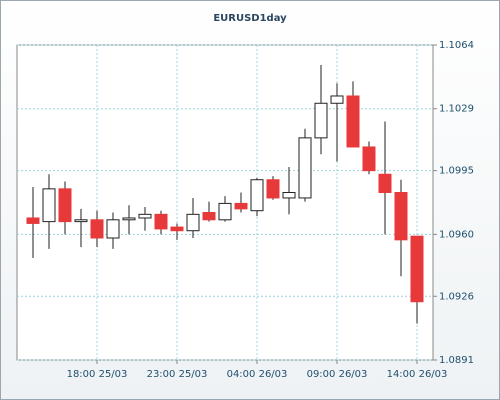 The width and height of the screenshot is (500, 400). Describe the element at coordinates (456, 45) in the screenshot. I see `y-tick-label: 1.1064` at that location.